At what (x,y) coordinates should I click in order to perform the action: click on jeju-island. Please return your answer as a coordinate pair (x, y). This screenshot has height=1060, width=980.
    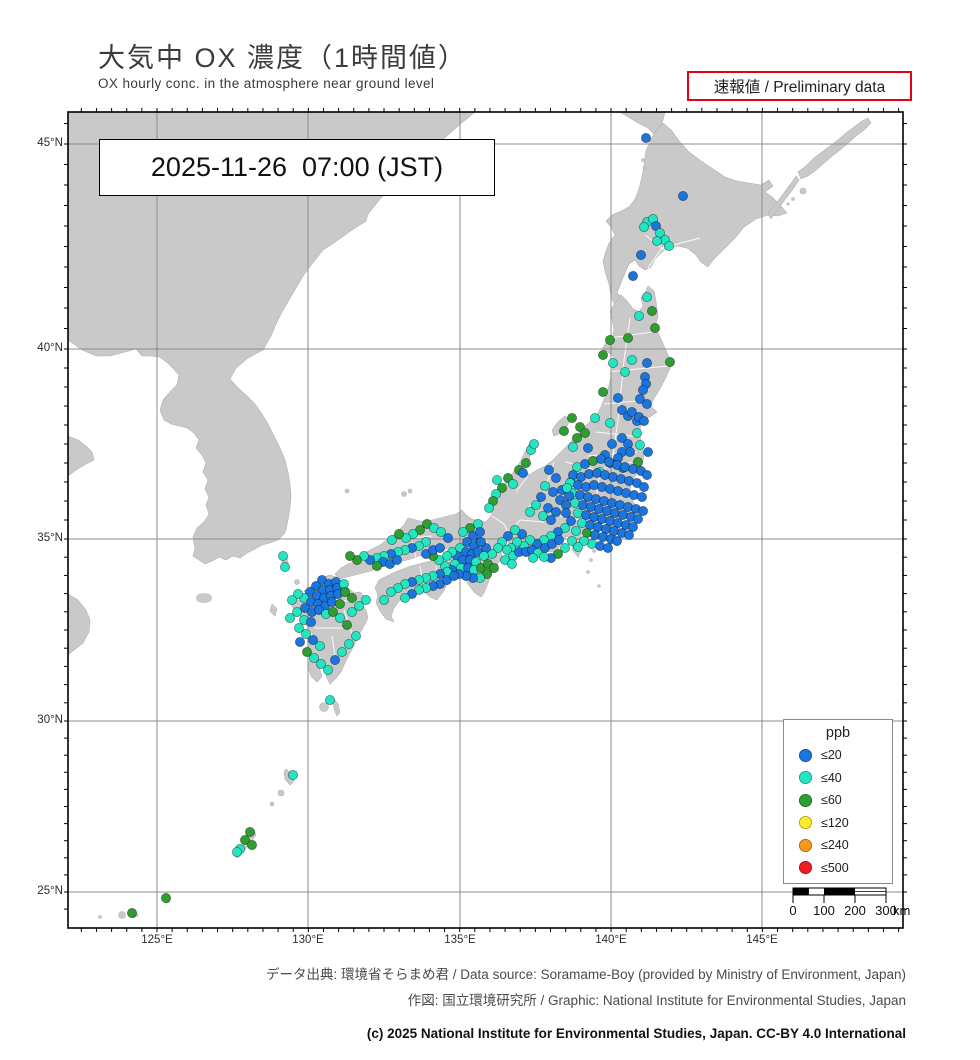
    Looking at the image, I should click on (204, 598).